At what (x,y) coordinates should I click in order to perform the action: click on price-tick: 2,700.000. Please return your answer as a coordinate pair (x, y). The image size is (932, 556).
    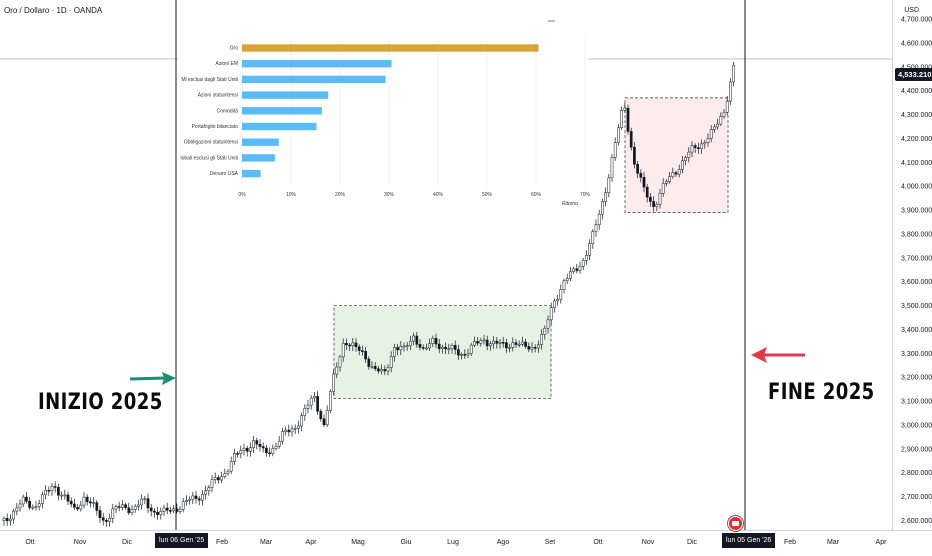
    Looking at the image, I should click on (916, 497).